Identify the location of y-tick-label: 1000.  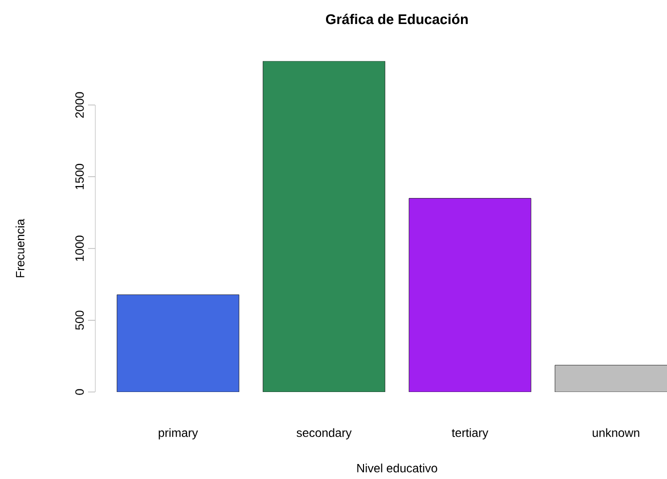
(79, 248).